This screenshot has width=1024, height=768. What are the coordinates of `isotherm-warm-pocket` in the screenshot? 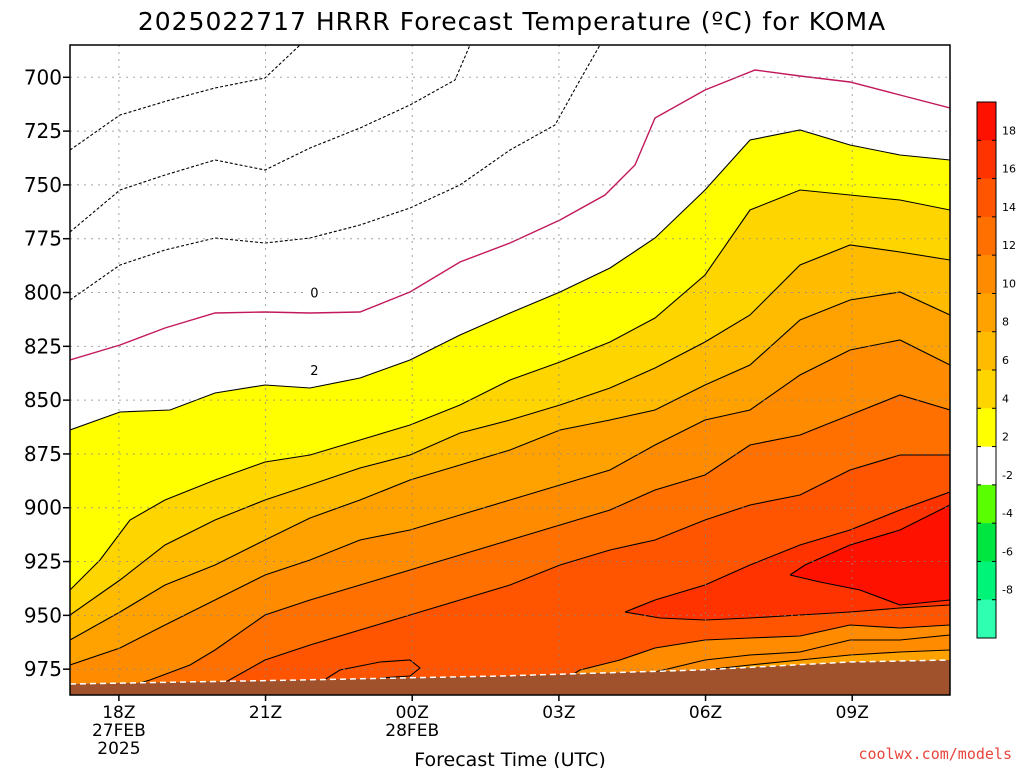 It's located at (360, 677).